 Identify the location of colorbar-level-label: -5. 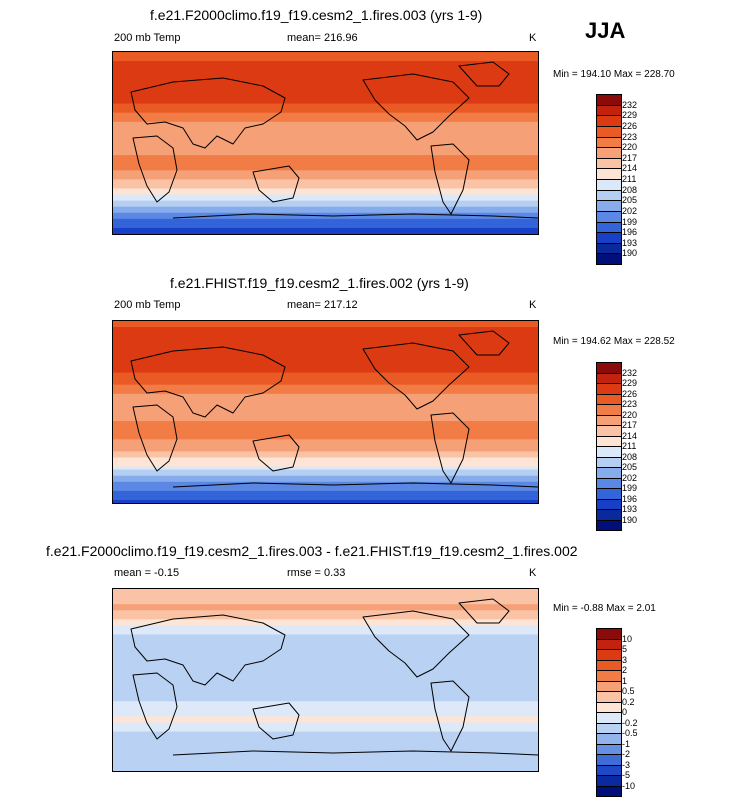
(626, 775).